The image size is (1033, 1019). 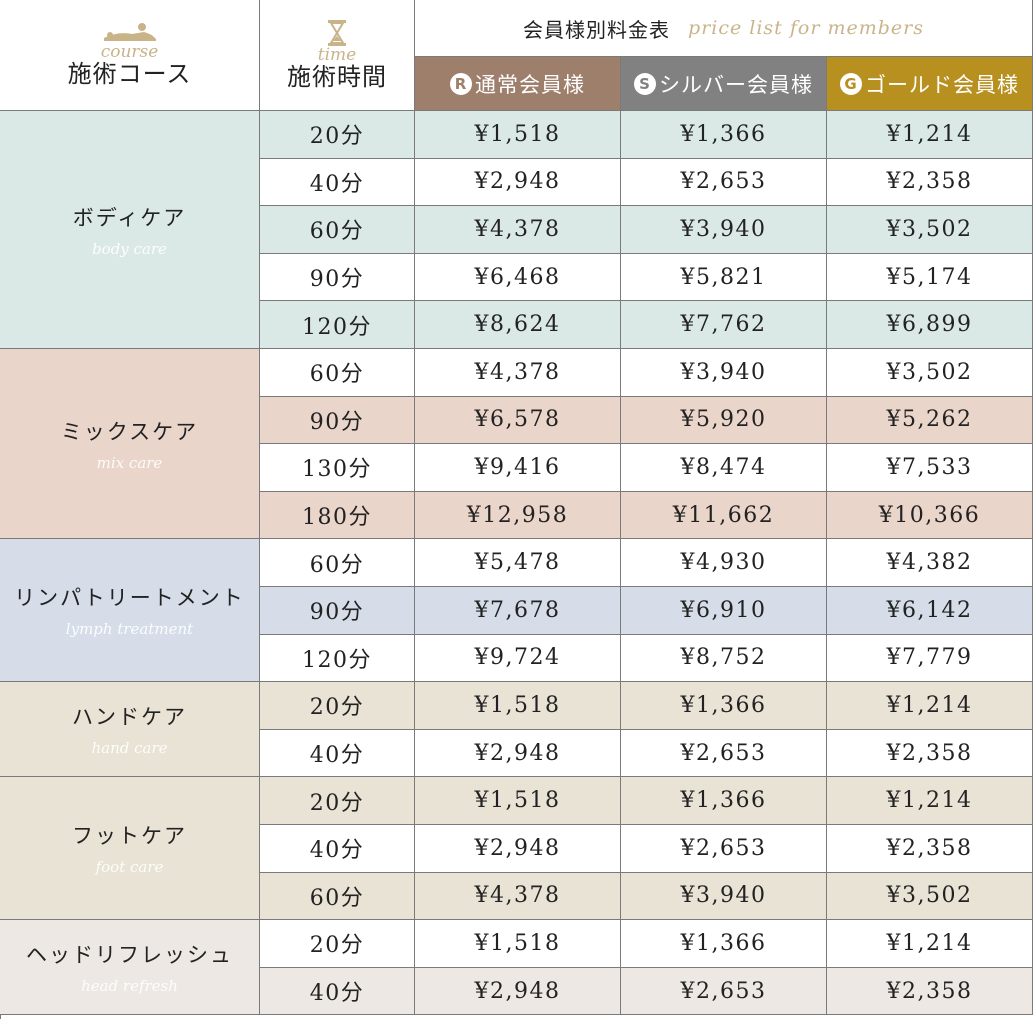 I want to click on price-value: ¥8,752, so click(x=723, y=658).